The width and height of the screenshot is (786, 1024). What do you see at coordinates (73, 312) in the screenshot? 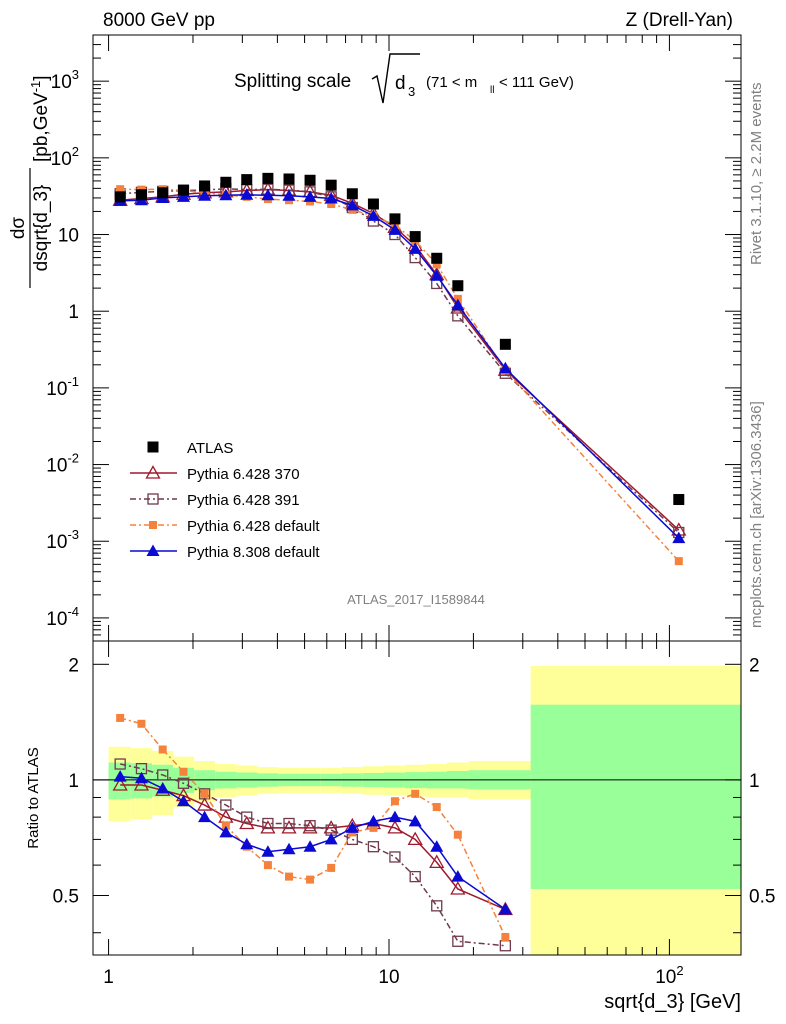
I see `y-tick-label: 1` at bounding box center [73, 312].